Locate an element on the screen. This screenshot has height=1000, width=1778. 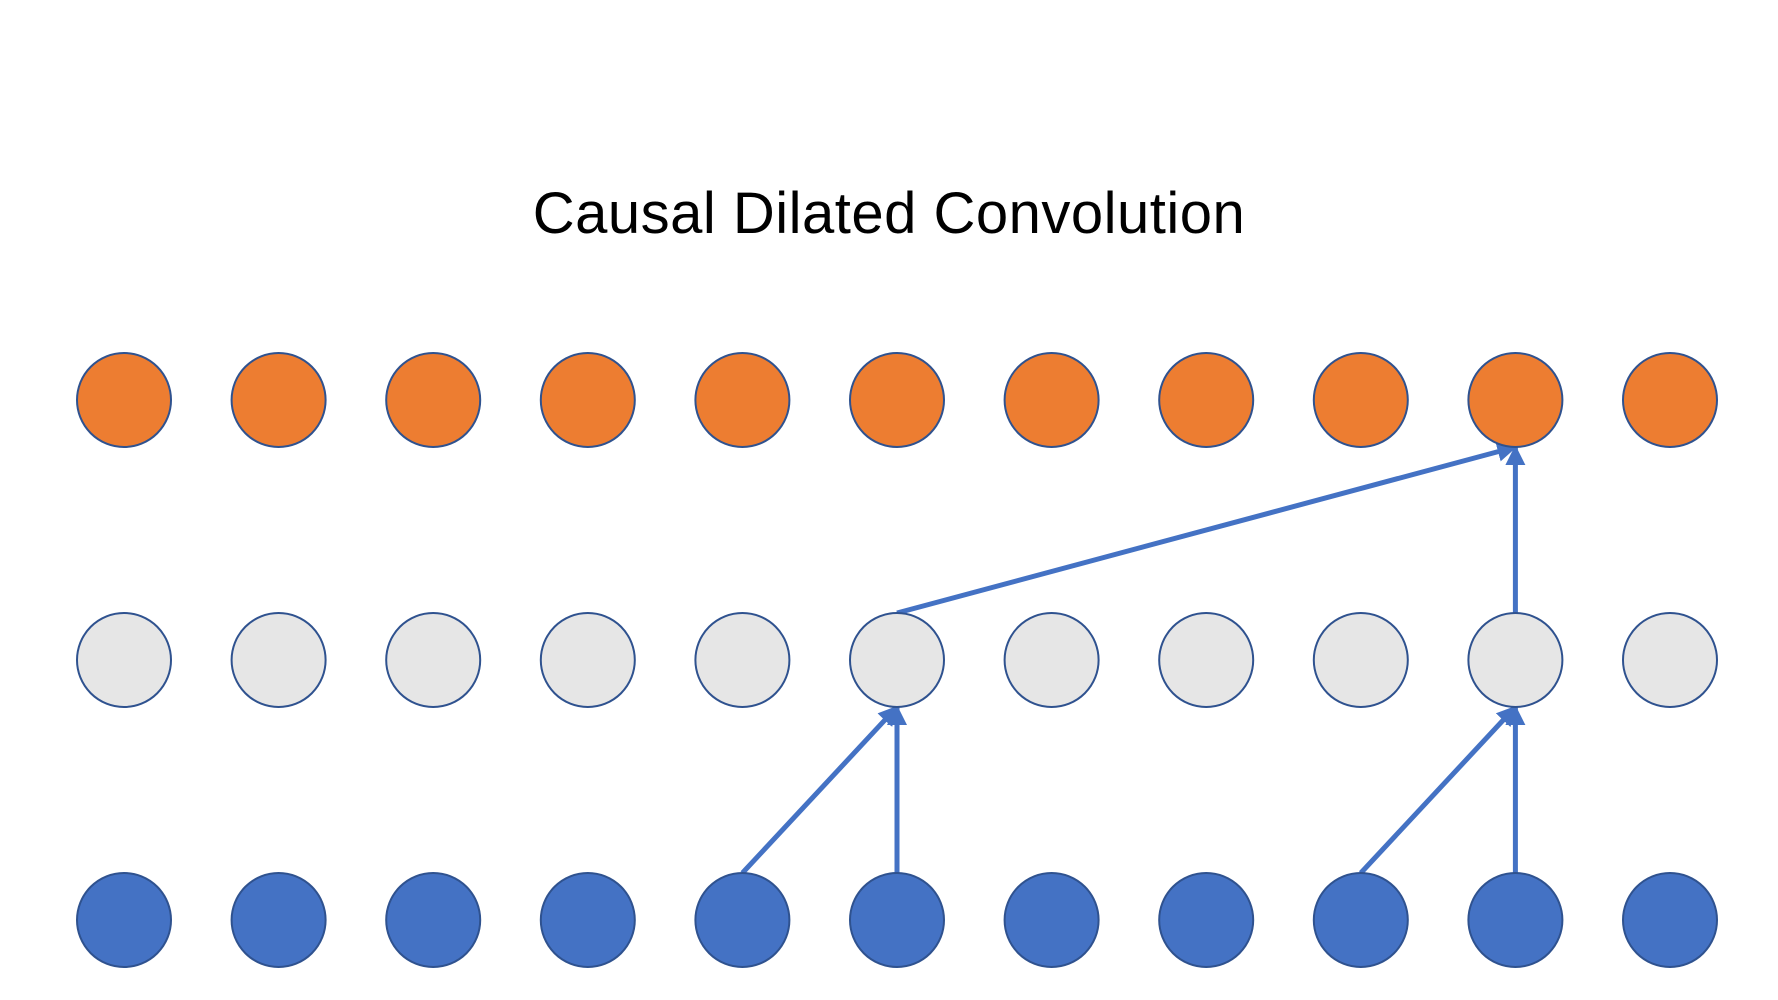
diagram-title: Causal Dilated Convolution is located at coordinates (889, 213).